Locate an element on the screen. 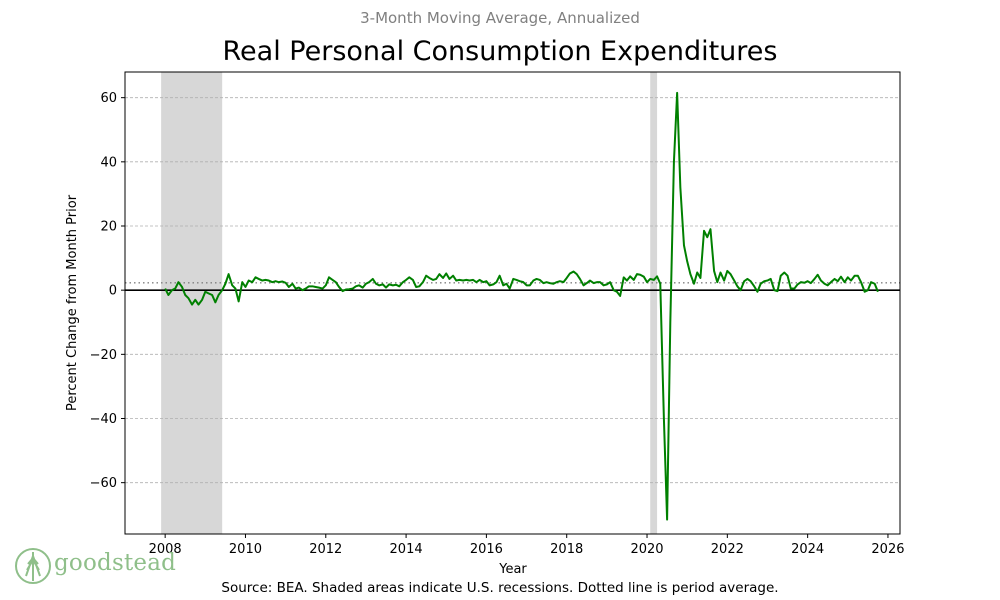  x-tick-label-2012: 2012 is located at coordinates (325, 549).